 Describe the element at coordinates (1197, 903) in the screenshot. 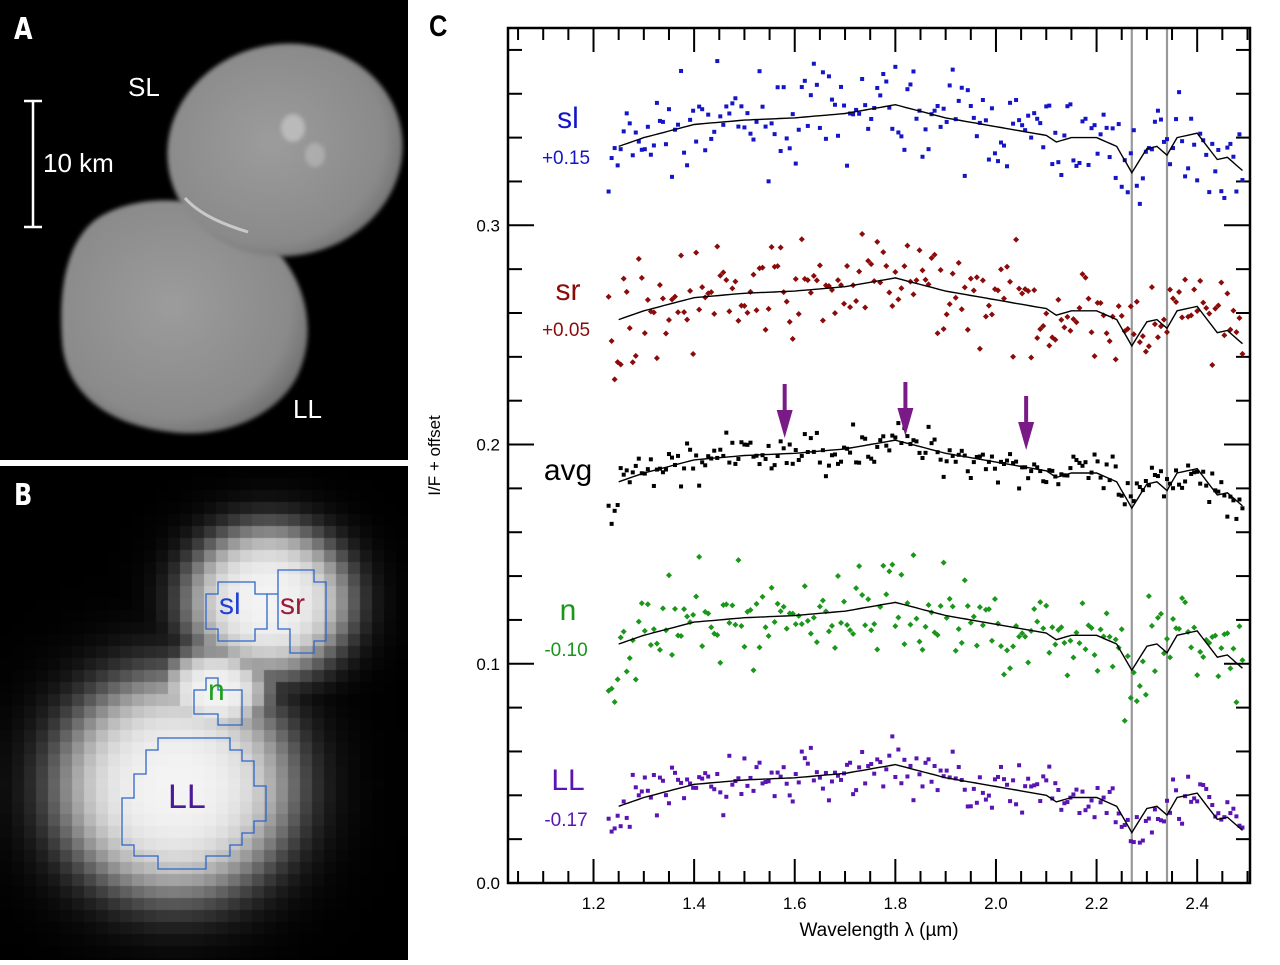

I see `x-tick-label: 2.4` at that location.